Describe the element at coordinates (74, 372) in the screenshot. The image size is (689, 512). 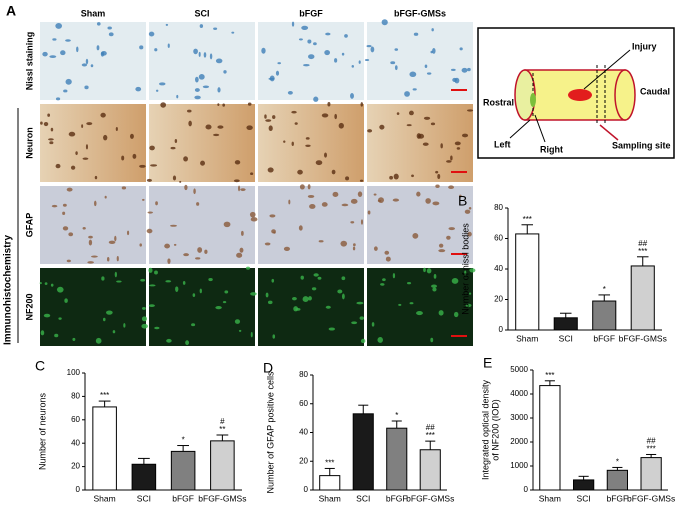
I see `y-tick-label: 100` at that location.